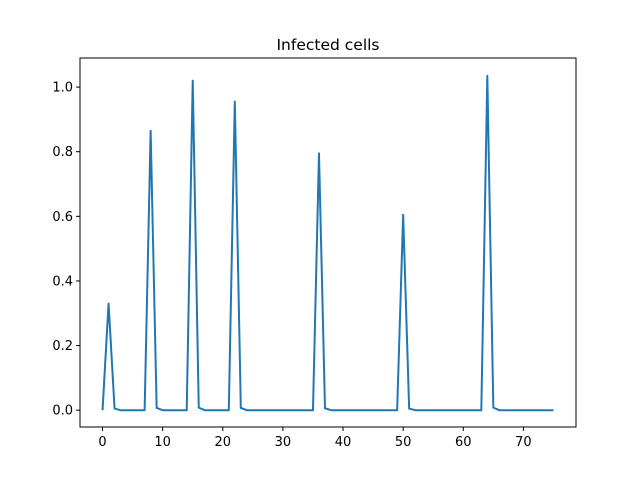 Image resolution: width=640 pixels, height=480 pixels. I want to click on y-axis: 0.0 0.2 0.4 0.6 0.8 1.0, so click(66, 250).